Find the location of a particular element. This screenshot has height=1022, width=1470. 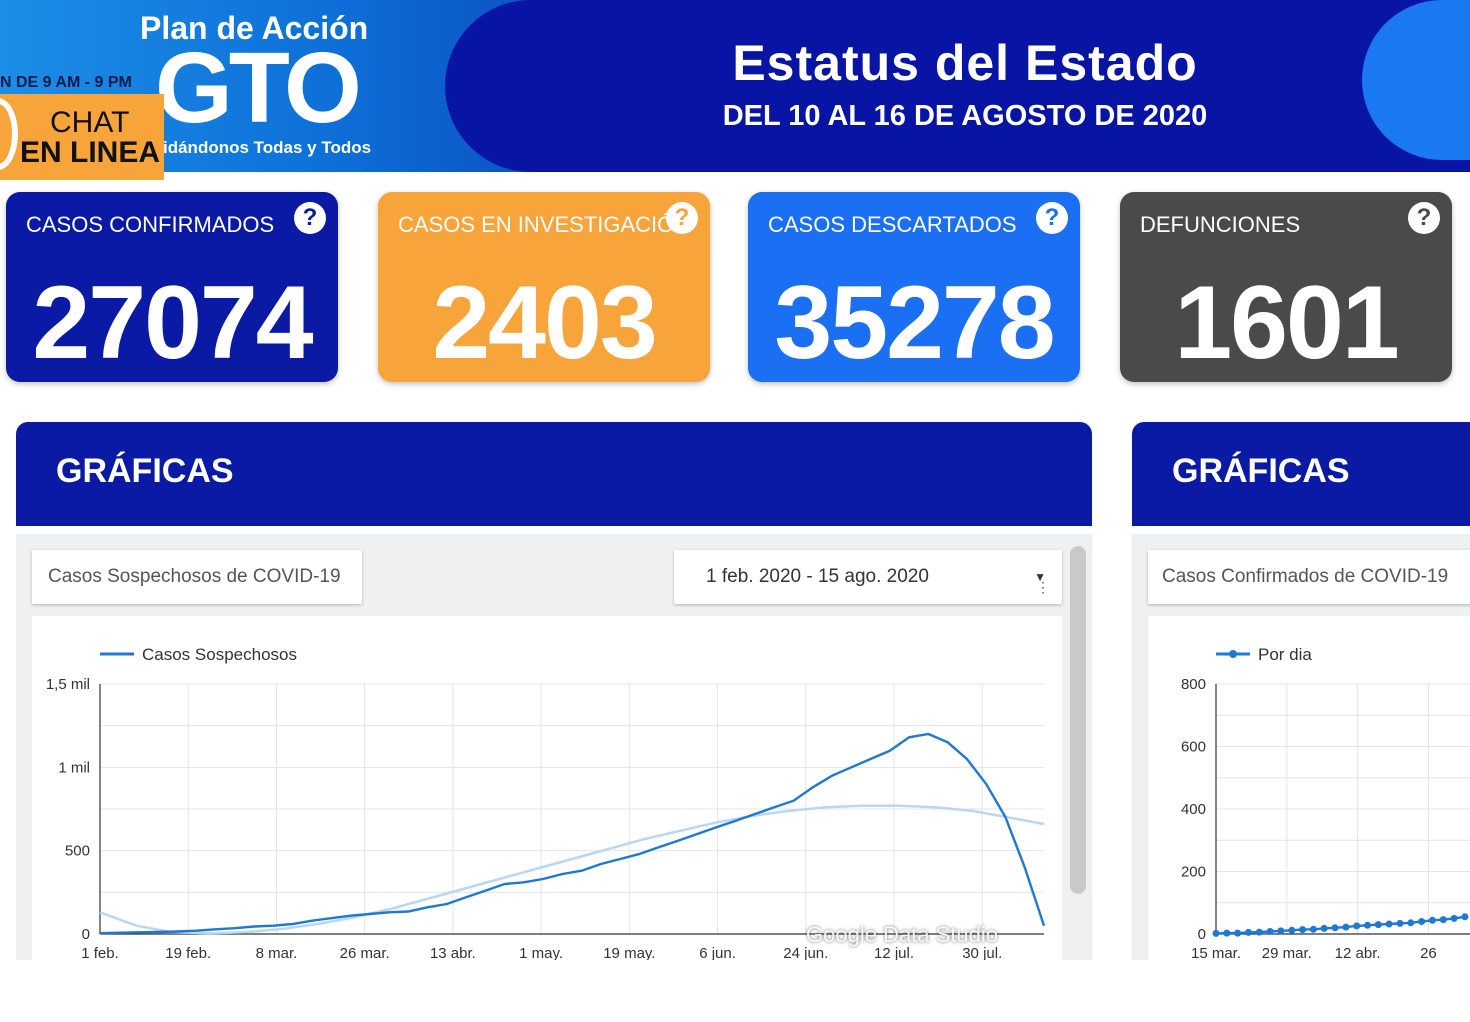

legend-label: Casos Sospechosos is located at coordinates (219, 654).